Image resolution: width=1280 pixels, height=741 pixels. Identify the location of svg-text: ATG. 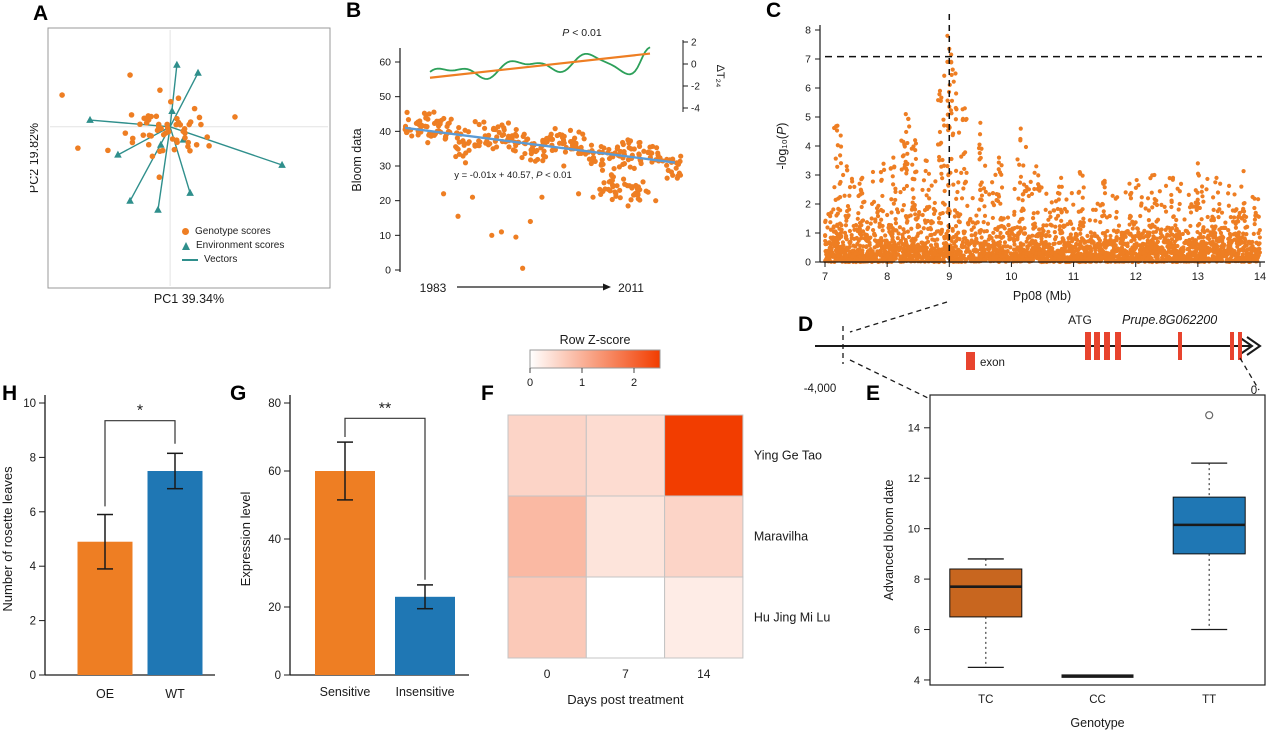
(1080, 320).